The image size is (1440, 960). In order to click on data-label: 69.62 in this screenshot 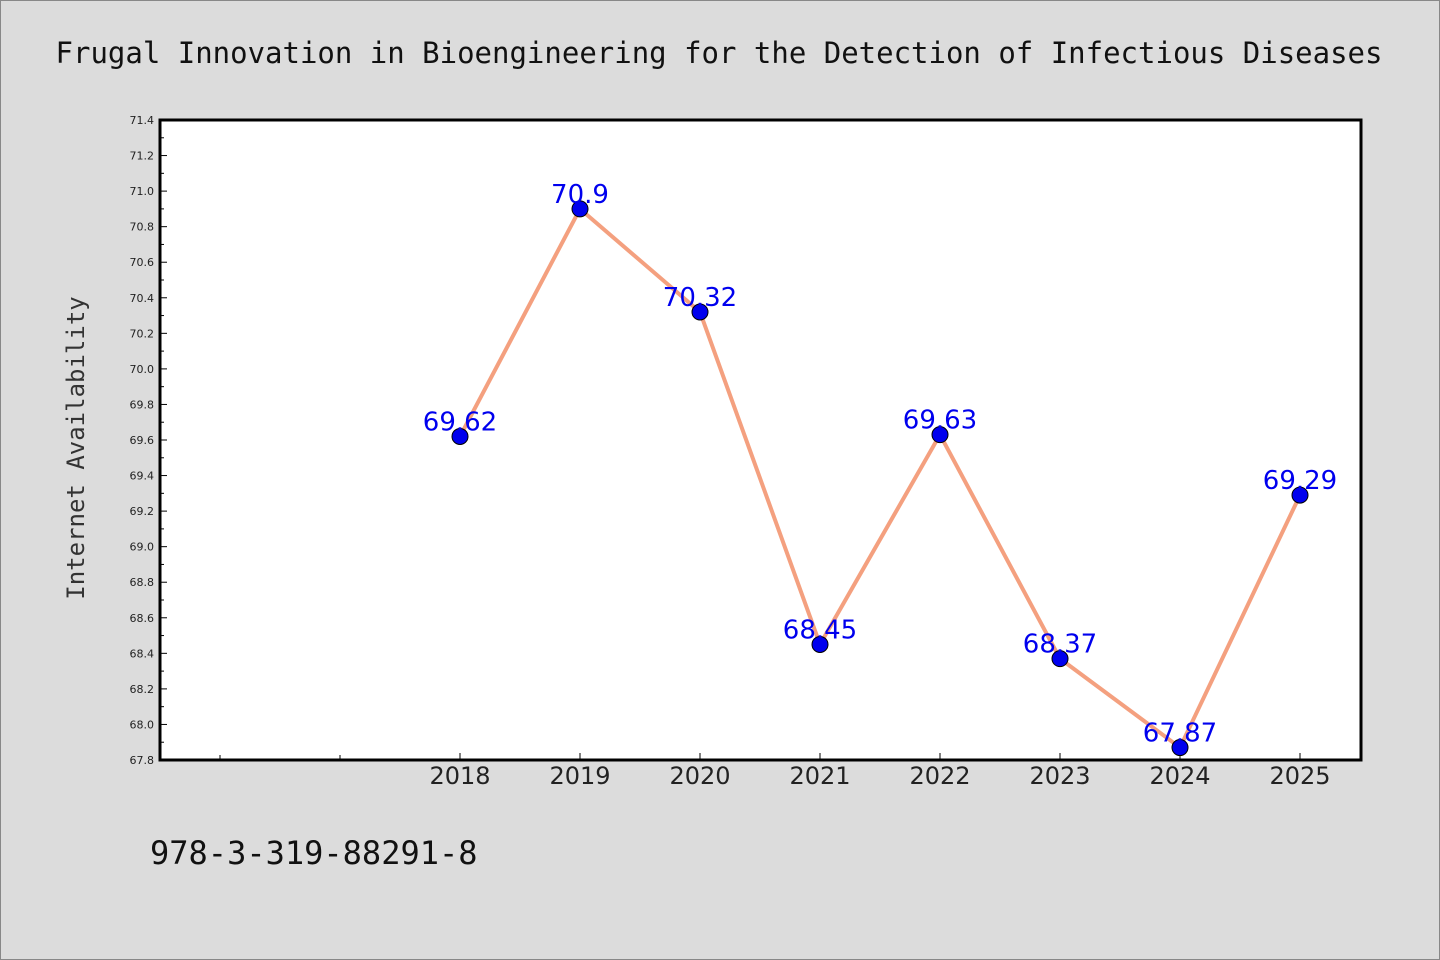, I will do `click(460, 422)`.